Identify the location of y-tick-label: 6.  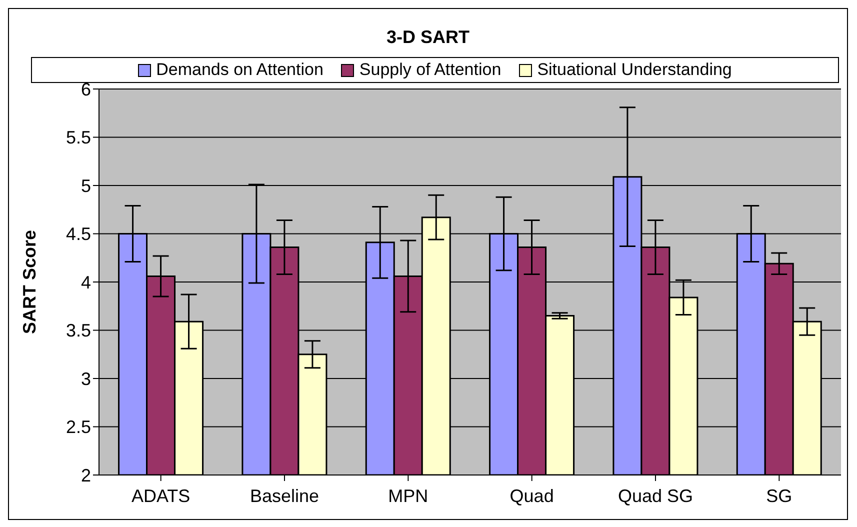
(85, 89).